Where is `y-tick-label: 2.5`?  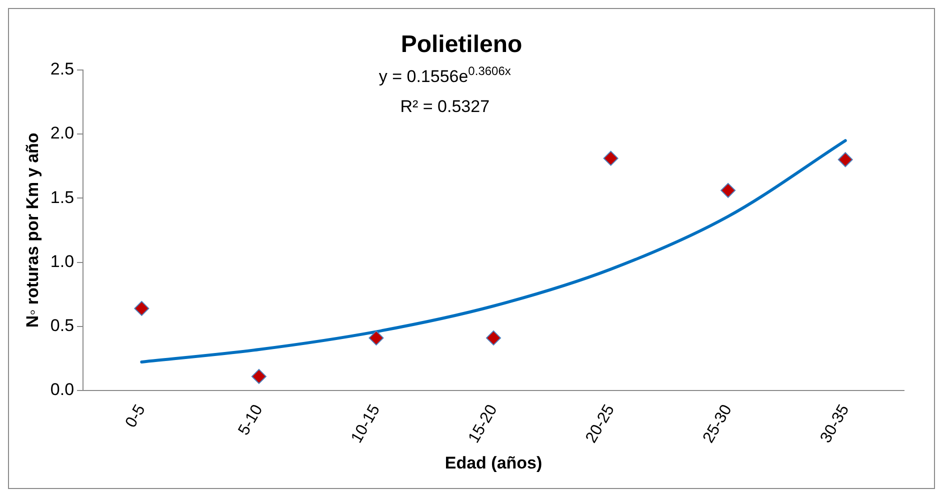
y-tick-label: 2.5 is located at coordinates (62, 68).